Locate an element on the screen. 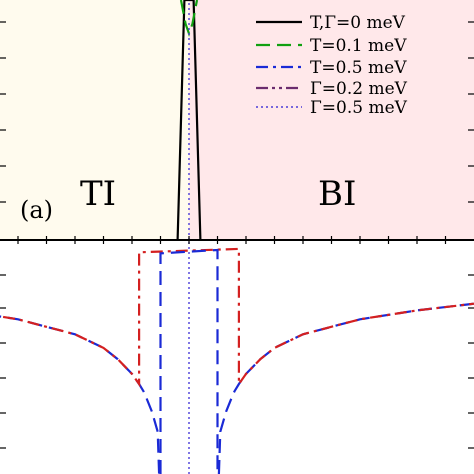 This screenshot has height=474, width=474. legend-label-3: Γ=0.2 meV is located at coordinates (359, 89).